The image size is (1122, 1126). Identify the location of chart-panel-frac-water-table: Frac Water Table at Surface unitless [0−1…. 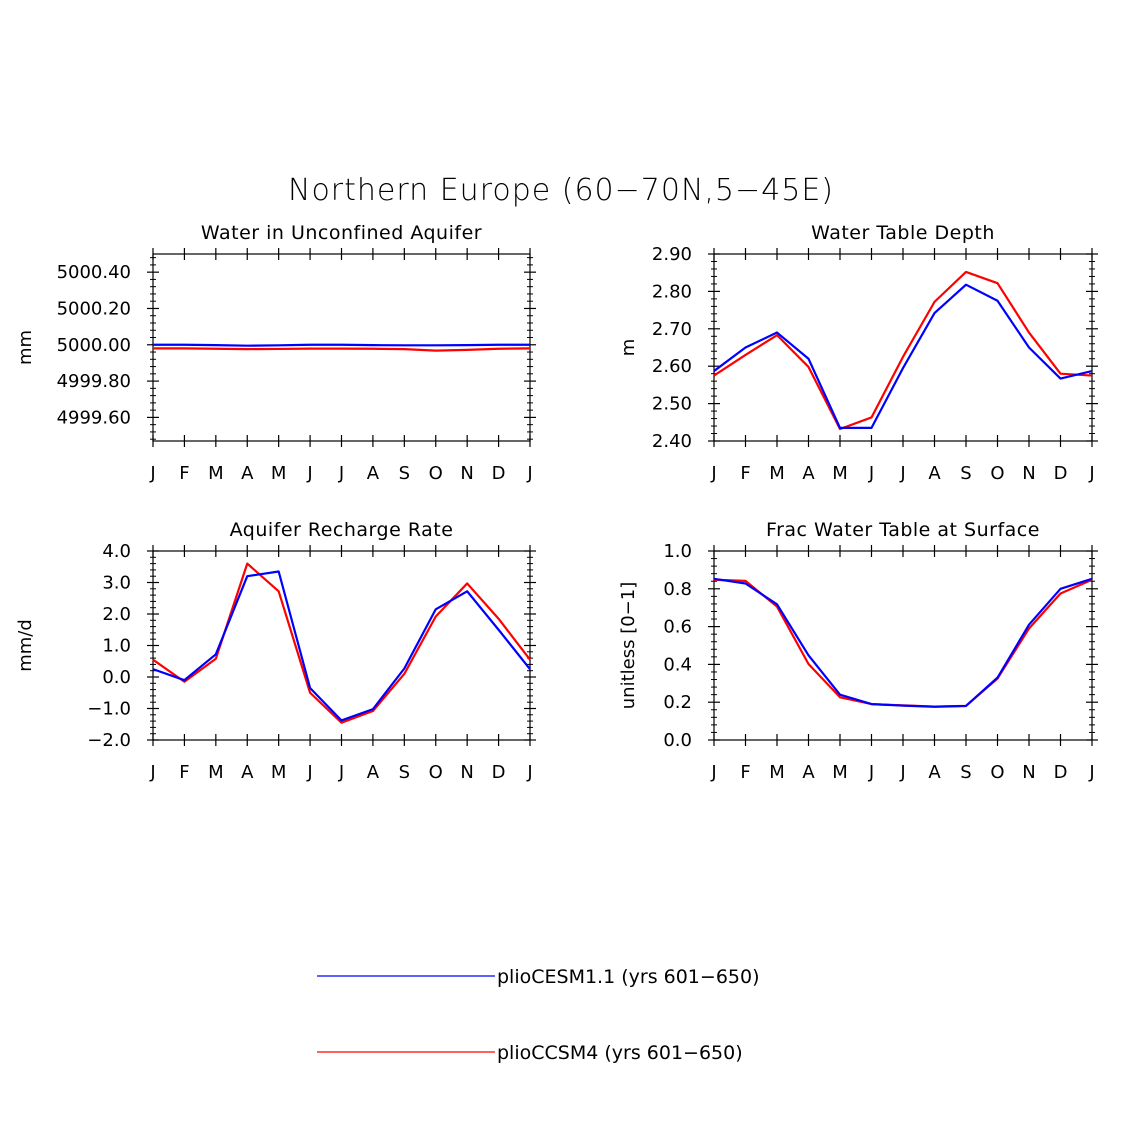
(858, 651).